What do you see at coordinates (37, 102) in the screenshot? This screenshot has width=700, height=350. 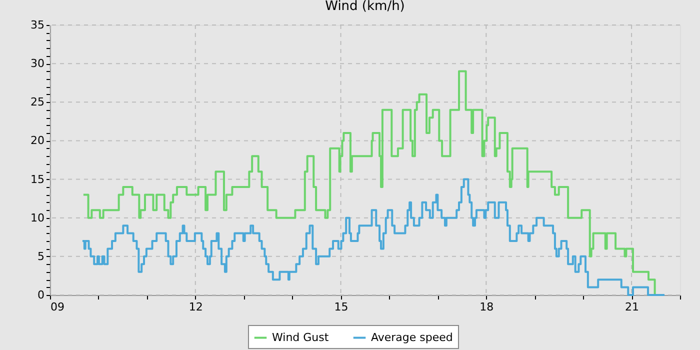 I see `y-tick-label: 25` at bounding box center [37, 102].